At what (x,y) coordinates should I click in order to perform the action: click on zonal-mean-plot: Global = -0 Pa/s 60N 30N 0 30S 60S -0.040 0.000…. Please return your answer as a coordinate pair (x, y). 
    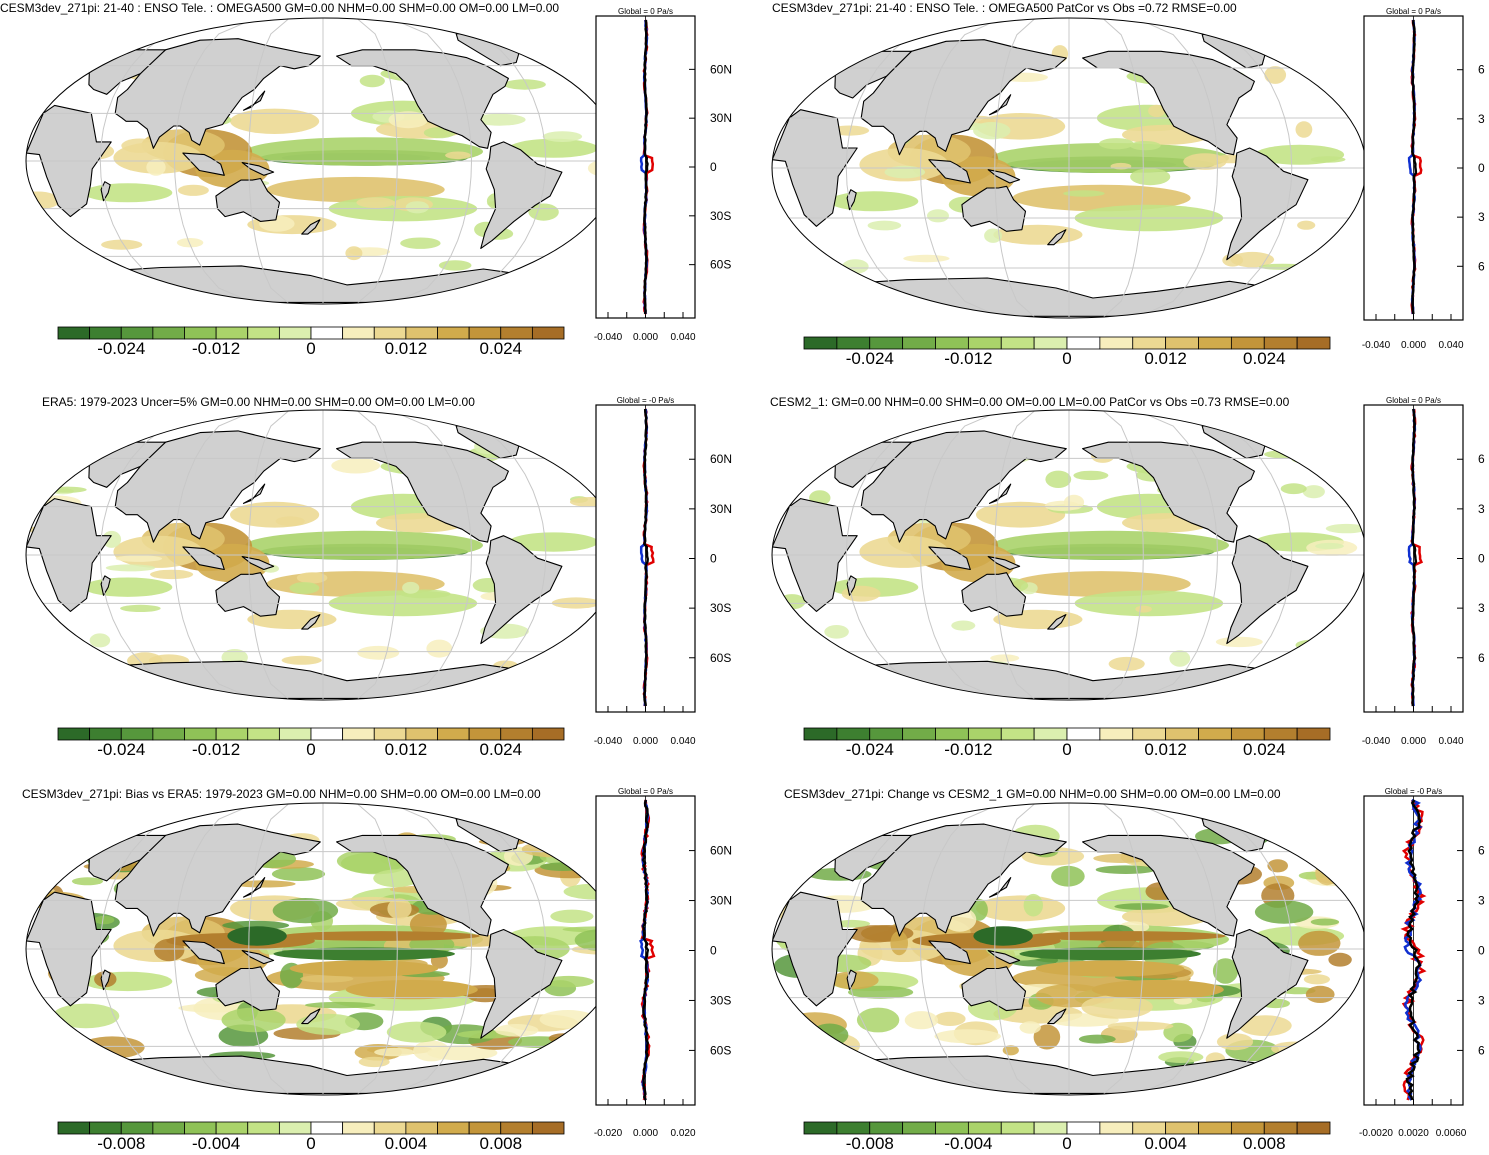
    Looking at the image, I should click on (663, 571).